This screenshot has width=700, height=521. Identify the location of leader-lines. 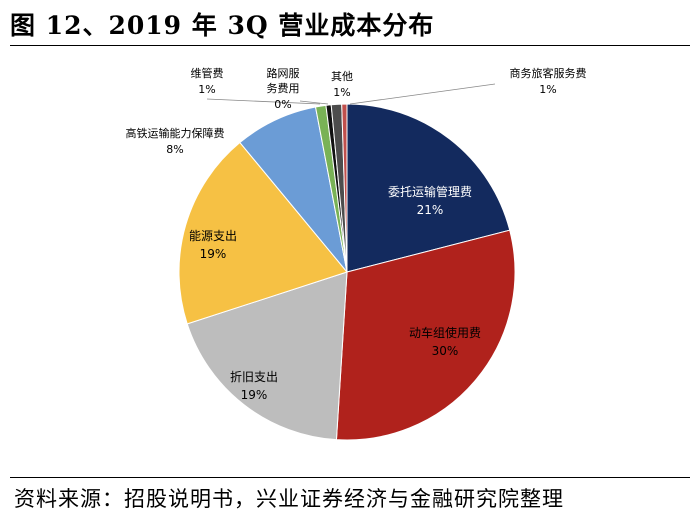
(351, 94).